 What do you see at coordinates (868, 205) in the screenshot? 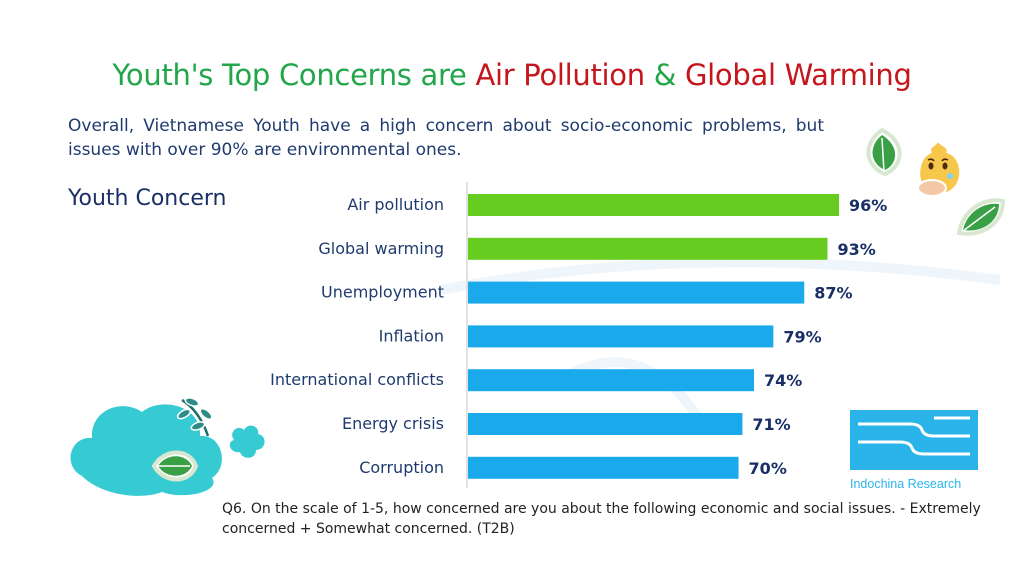
I see `data-label: 96%` at bounding box center [868, 205].